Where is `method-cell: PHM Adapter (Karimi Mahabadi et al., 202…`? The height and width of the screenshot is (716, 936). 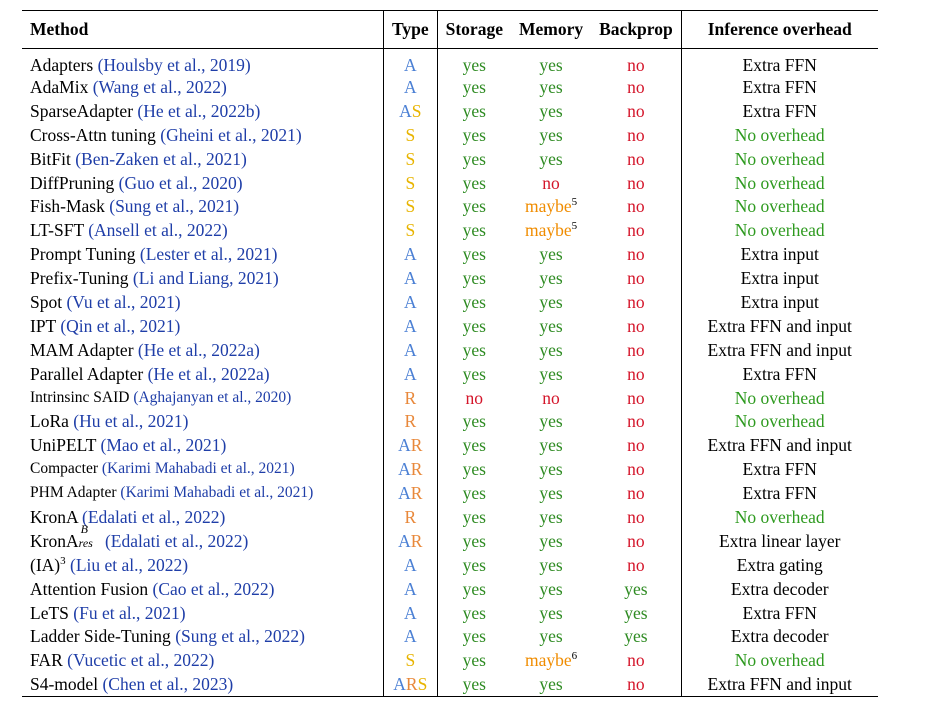
method-cell: PHM Adapter (Karimi Mahabadi et al., 202… is located at coordinates (203, 493).